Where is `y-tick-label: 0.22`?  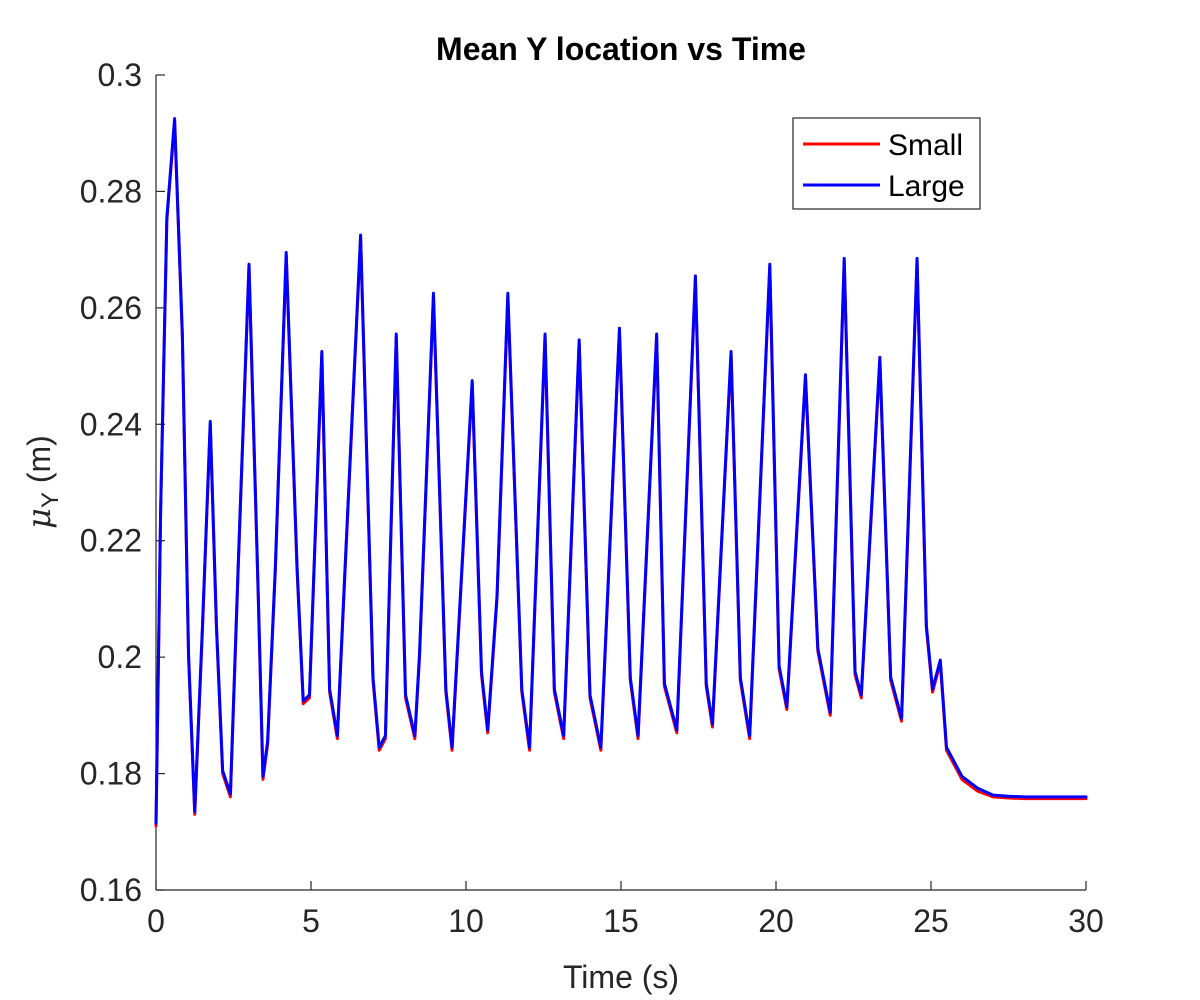
y-tick-label: 0.22 is located at coordinates (111, 541).